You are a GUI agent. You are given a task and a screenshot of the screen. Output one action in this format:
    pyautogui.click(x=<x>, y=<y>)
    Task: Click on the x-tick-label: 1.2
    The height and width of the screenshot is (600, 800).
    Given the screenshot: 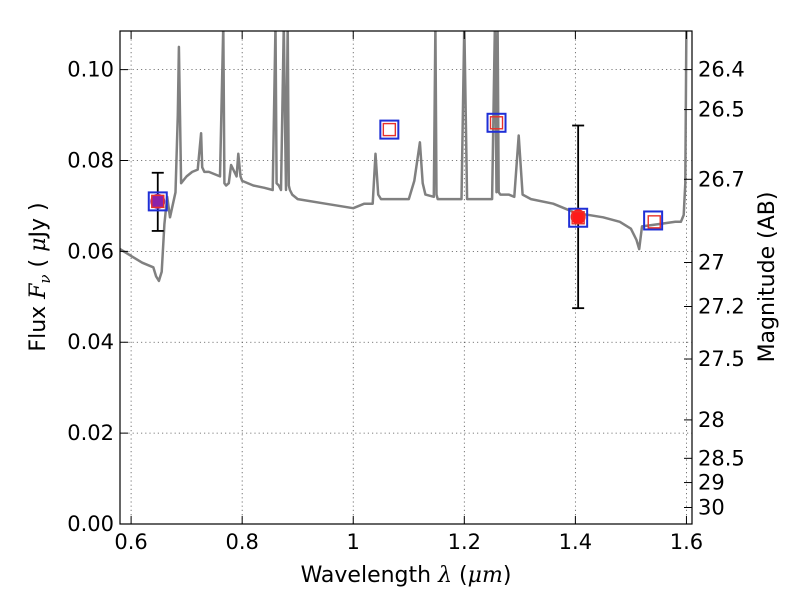 What is the action you would take?
    pyautogui.click(x=464, y=542)
    